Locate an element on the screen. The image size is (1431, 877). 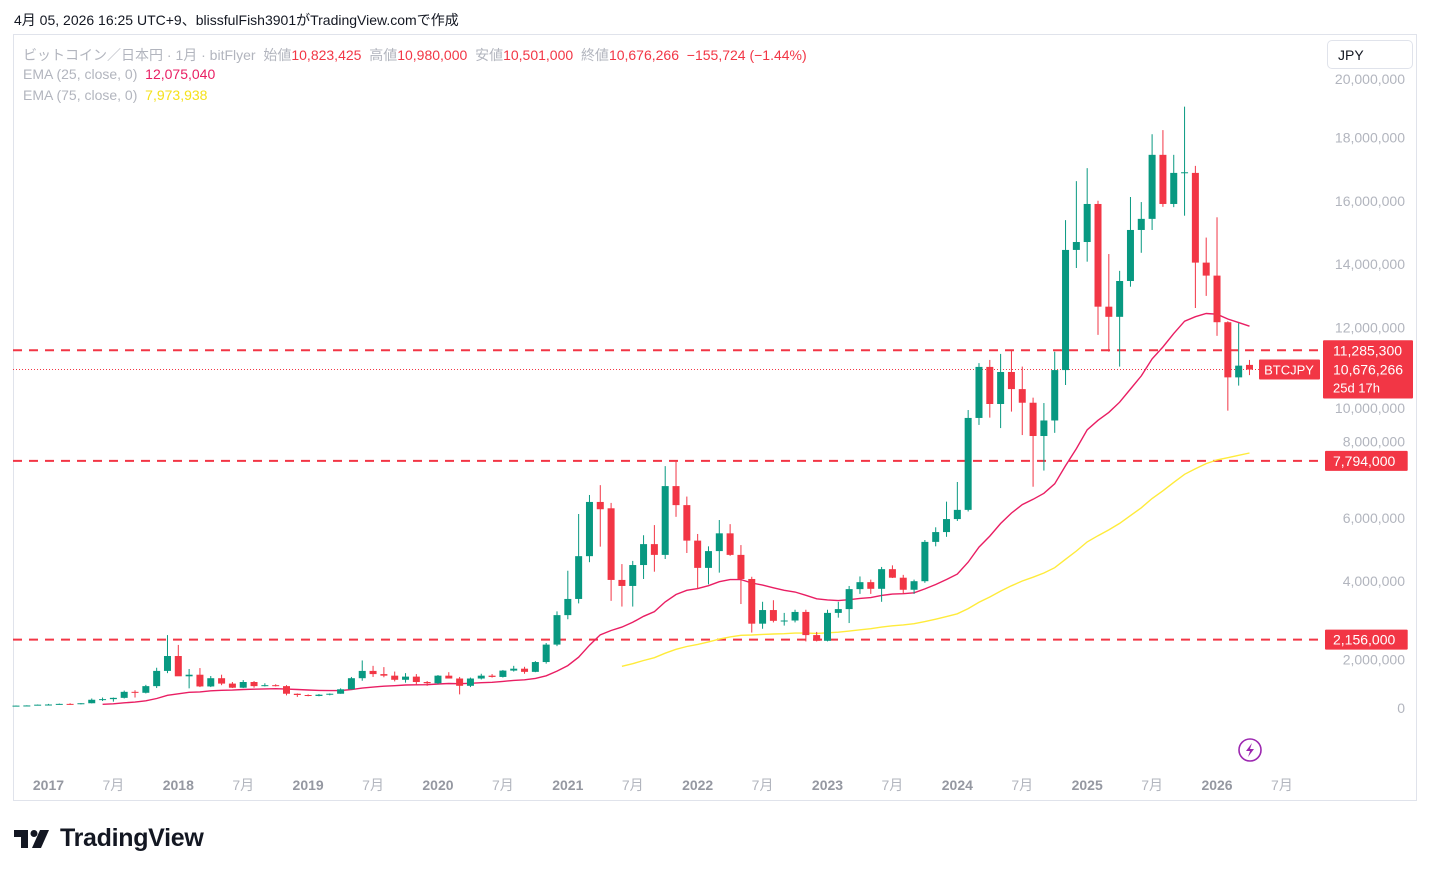
currency-button: JPY is located at coordinates (1370, 54).